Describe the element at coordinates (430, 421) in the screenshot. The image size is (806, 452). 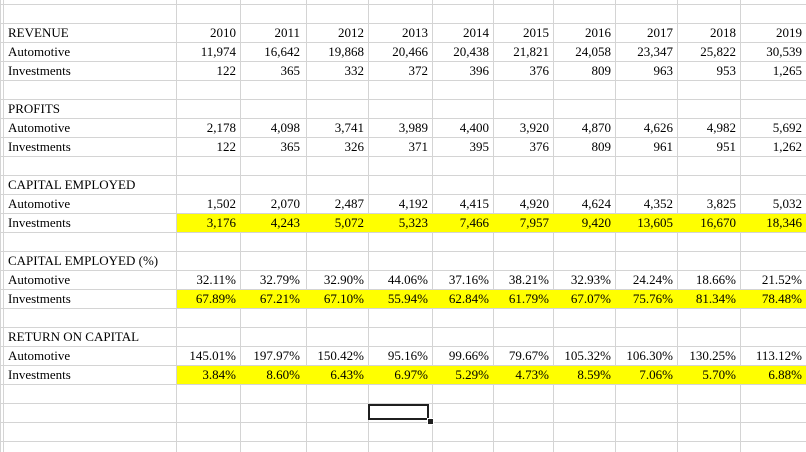
I see `fill-handle` at that location.